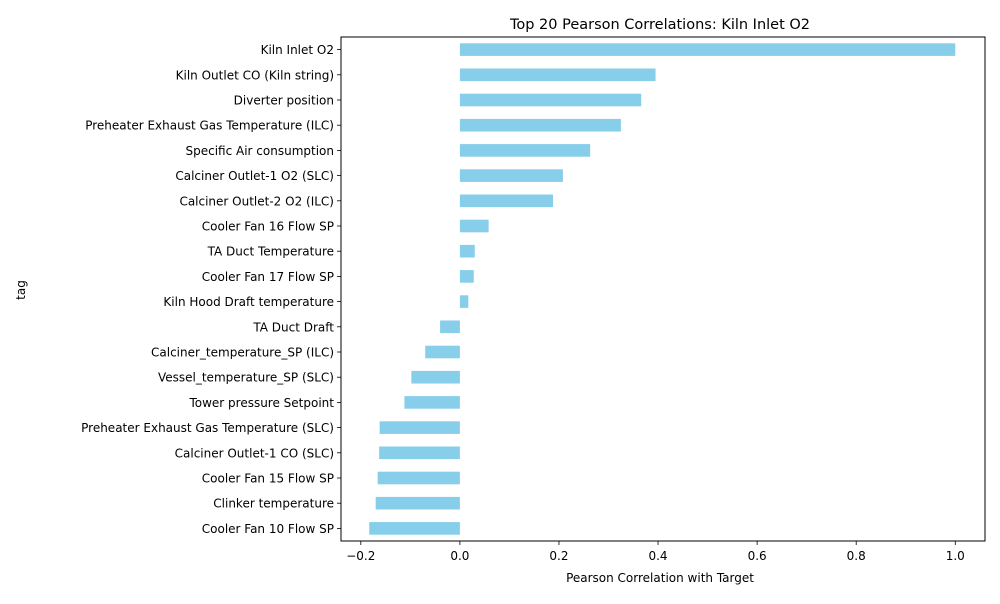 Image resolution: width=1000 pixels, height=604 pixels. Describe the element at coordinates (259, 151) in the screenshot. I see `y-tick-label: Specific Air consumption` at that location.